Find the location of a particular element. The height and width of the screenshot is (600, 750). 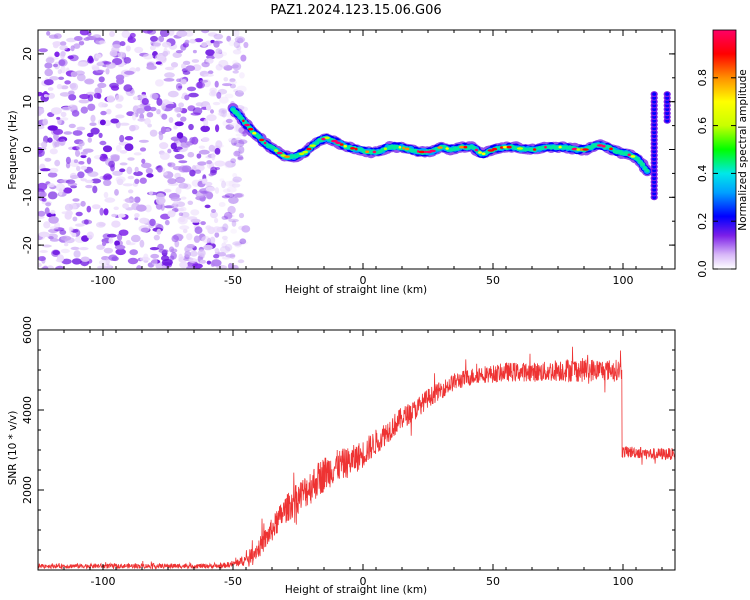

colorbar-bar is located at coordinates (724, 149).